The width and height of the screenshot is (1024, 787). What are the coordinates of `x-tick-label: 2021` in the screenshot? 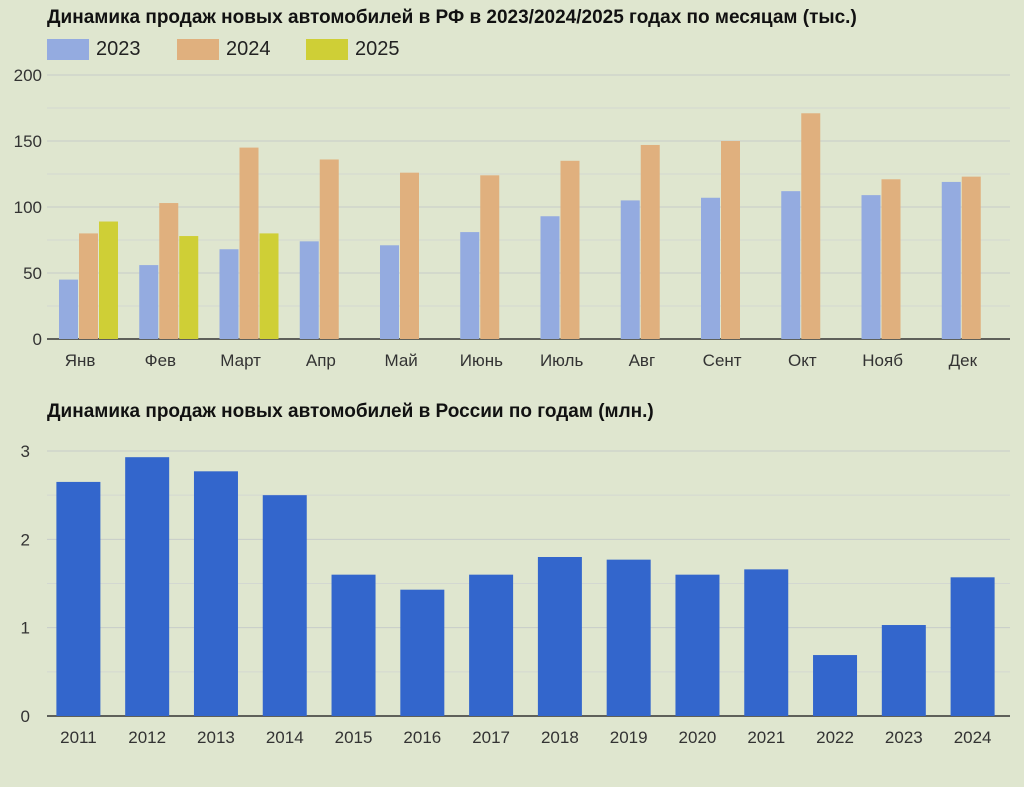 It's located at (766, 737).